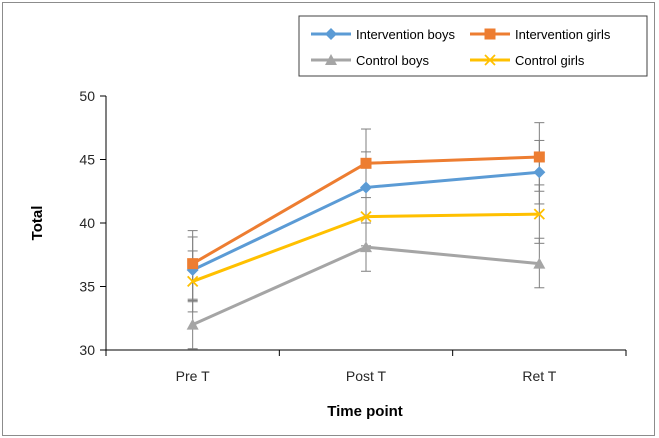  What do you see at coordinates (37, 223) in the screenshot?
I see `y-axis-title: Total` at bounding box center [37, 223].